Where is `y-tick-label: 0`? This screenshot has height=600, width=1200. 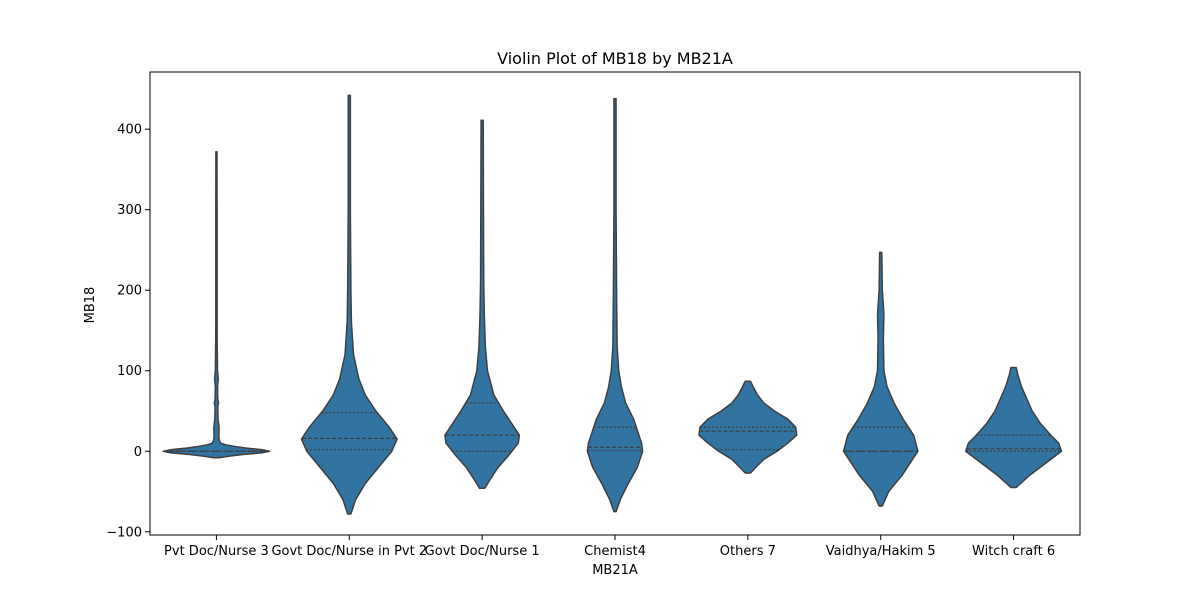 y-tick-label: 0 is located at coordinates (138, 452).